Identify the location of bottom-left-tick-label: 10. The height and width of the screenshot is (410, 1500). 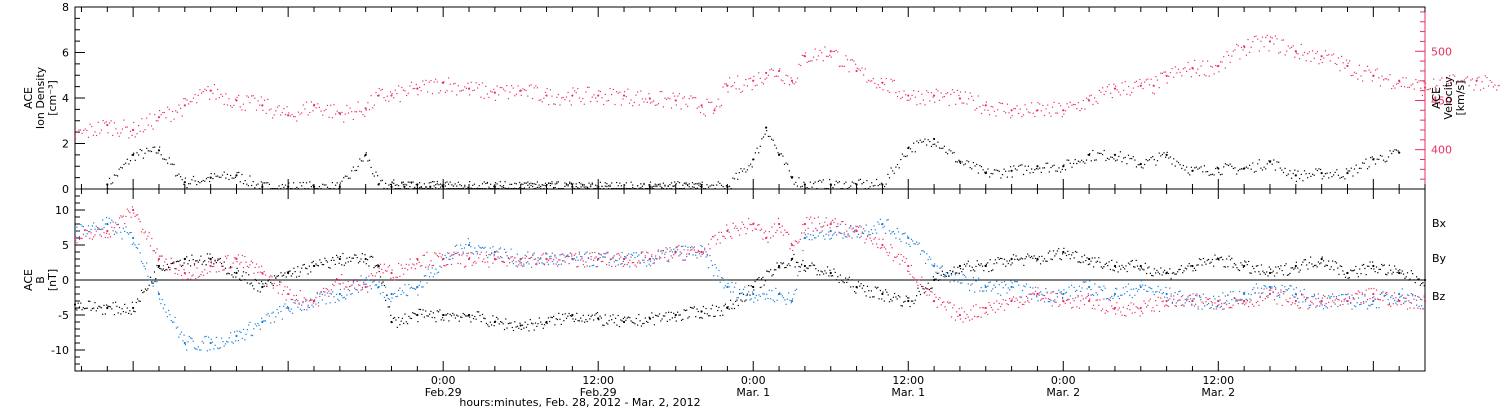
(62, 210).